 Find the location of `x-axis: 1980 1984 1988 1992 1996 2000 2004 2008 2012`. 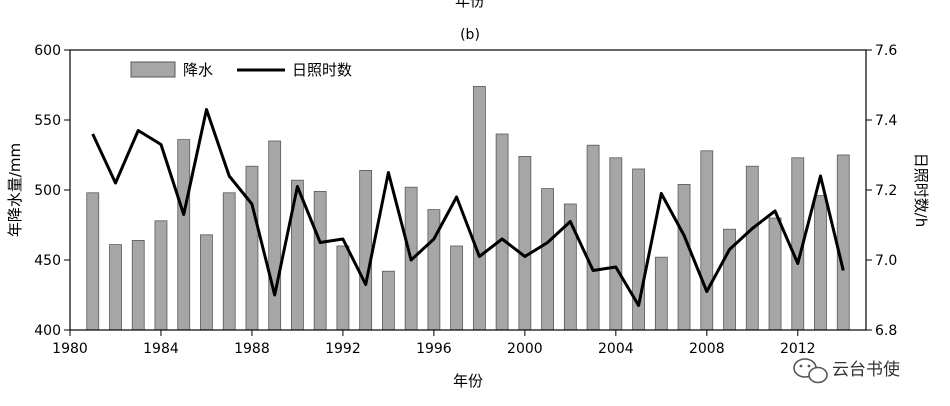

x-axis: 1980 1984 1988 1992 1996 2000 2004 2008 2012 is located at coordinates (434, 343).